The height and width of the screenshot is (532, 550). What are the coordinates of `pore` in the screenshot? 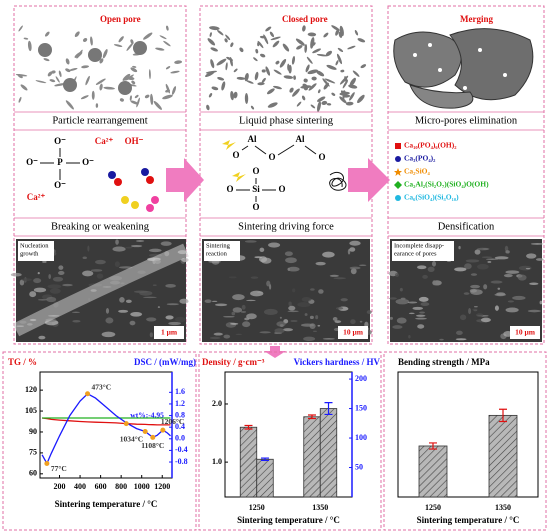 It's located at (505, 75).